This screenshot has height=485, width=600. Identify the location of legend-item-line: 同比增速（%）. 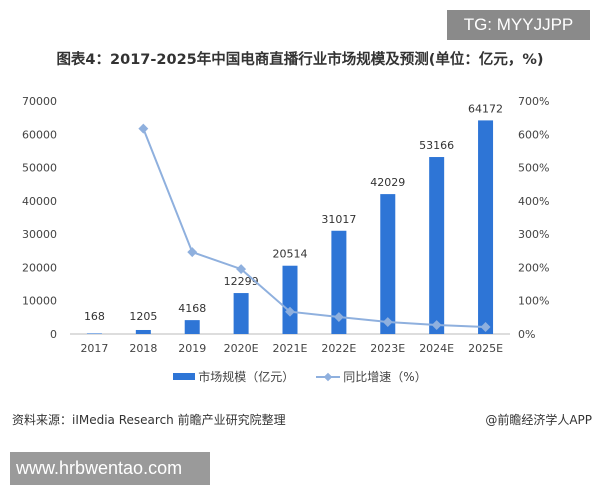
(371, 376).